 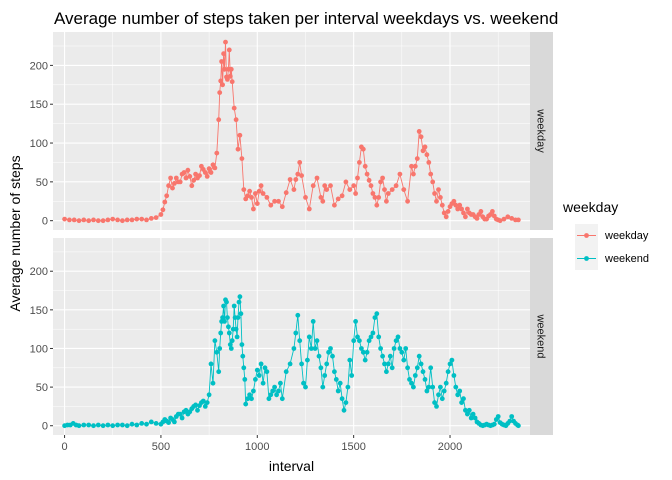 I want to click on y-axis-ticks: 0 50 100 150 200, so click(x=41, y=349).